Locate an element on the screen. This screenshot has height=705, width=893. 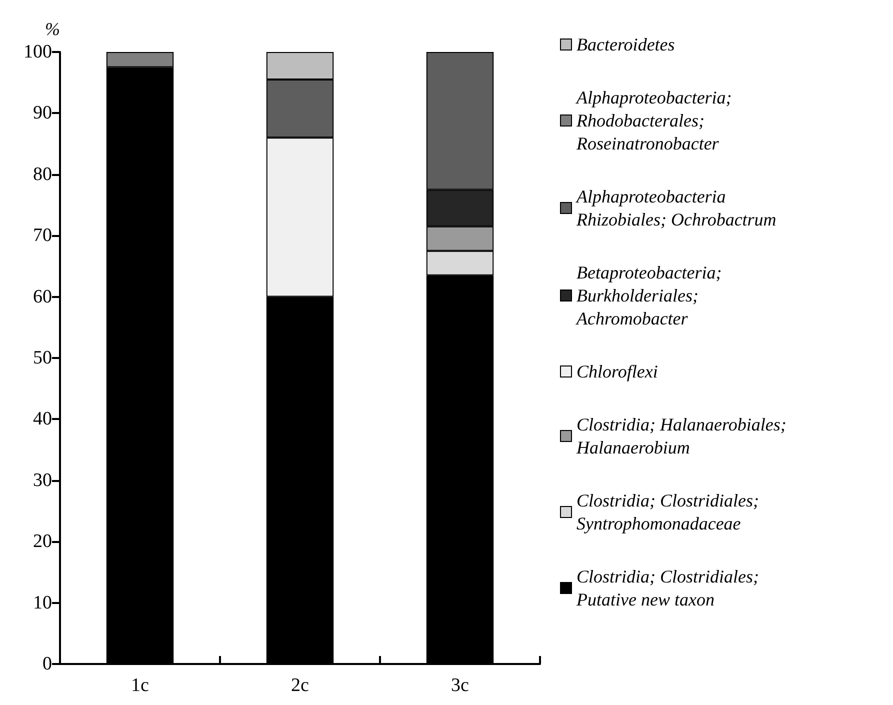
legend-label: Chloroflexi is located at coordinates (617, 372).